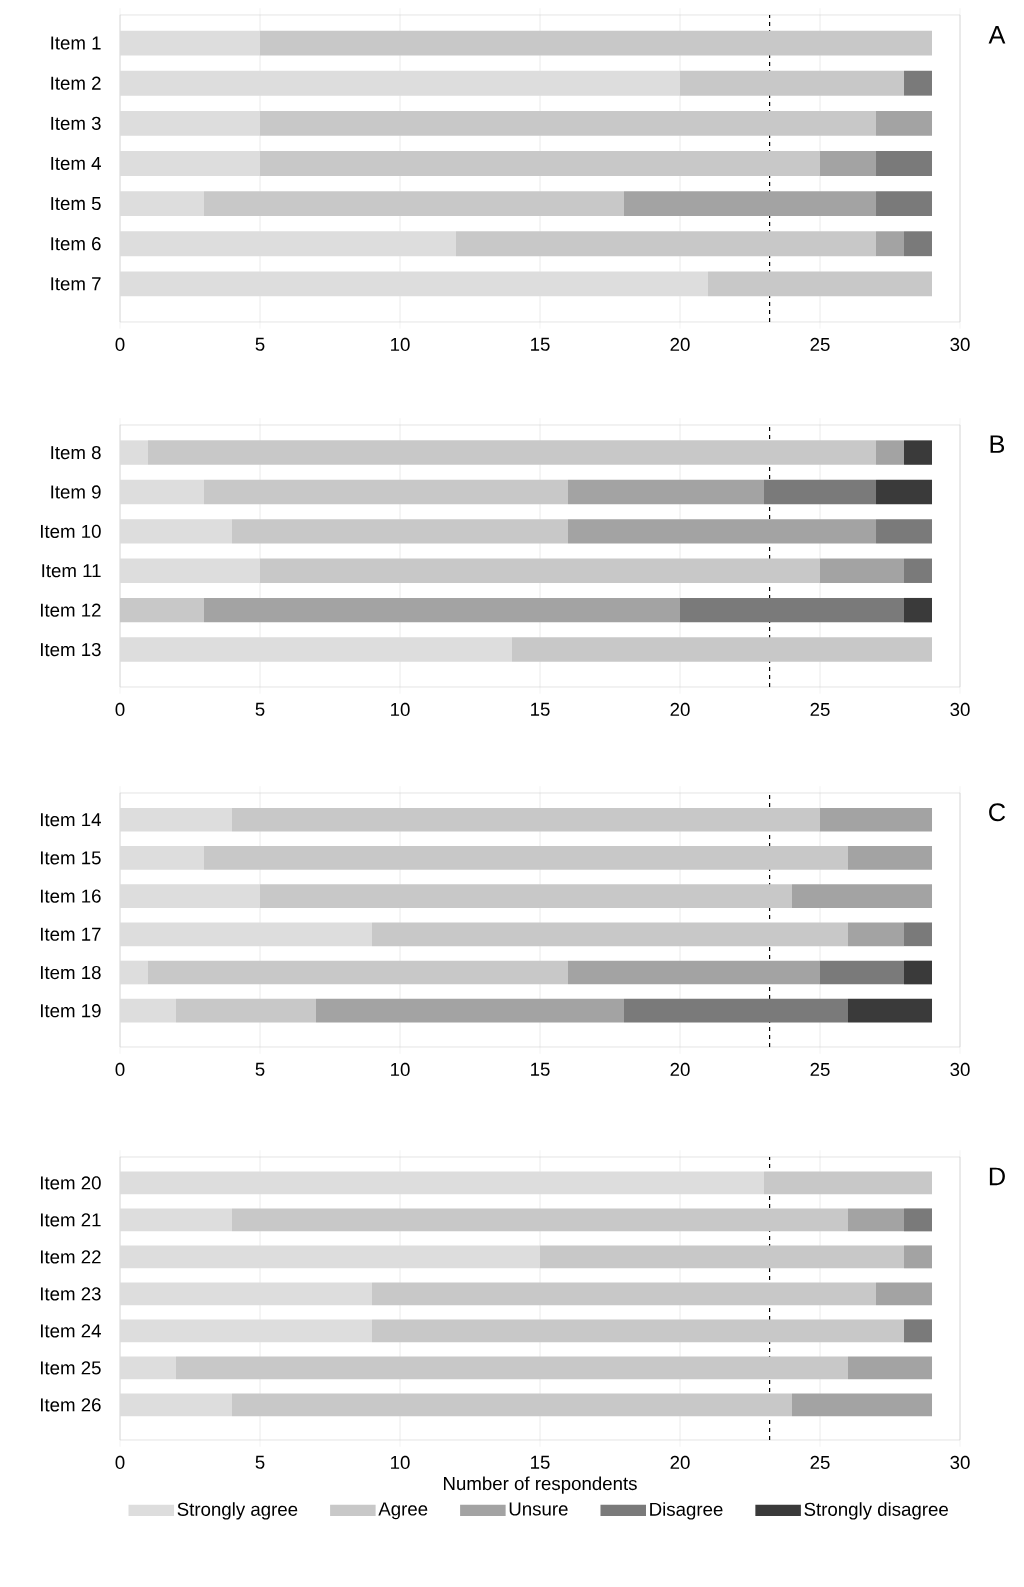 The height and width of the screenshot is (1587, 1024). I want to click on y-tick-label: Item 1, so click(76, 43).